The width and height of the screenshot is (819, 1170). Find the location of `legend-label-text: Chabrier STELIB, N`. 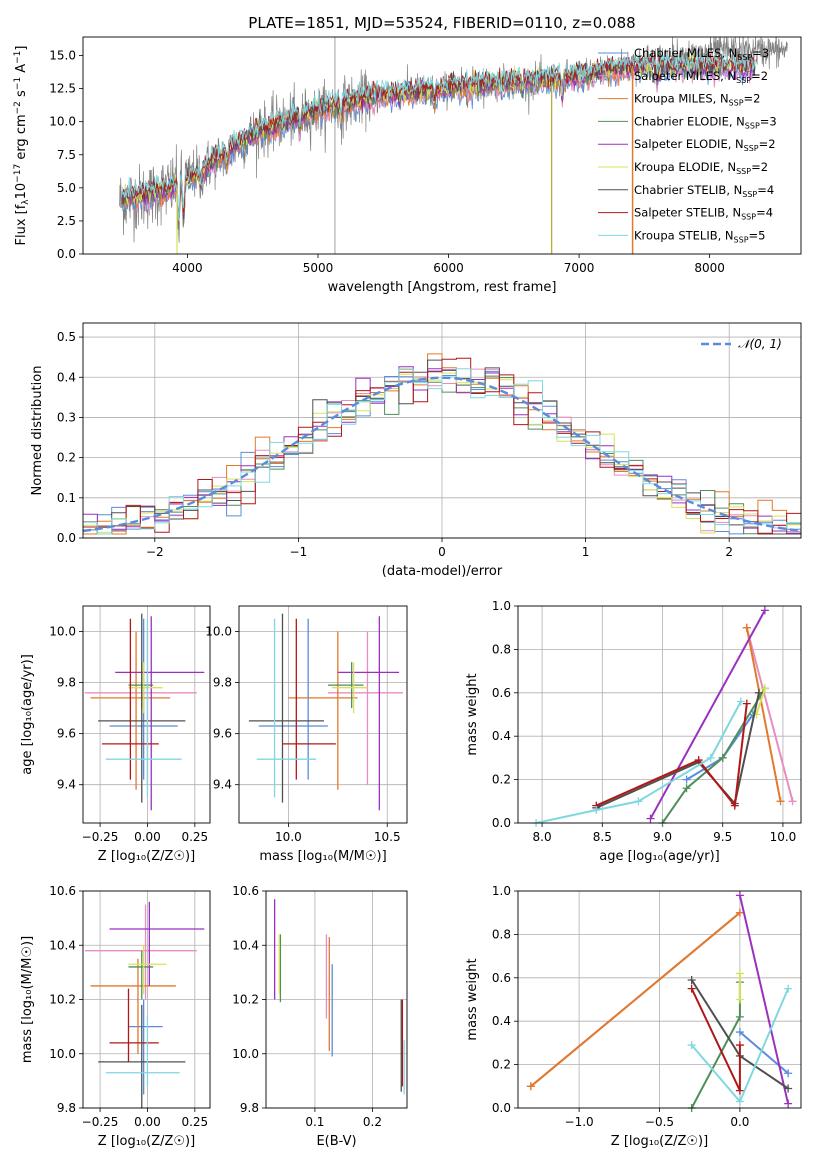

legend-label-text: Chabrier STELIB, N is located at coordinates (688, 190).